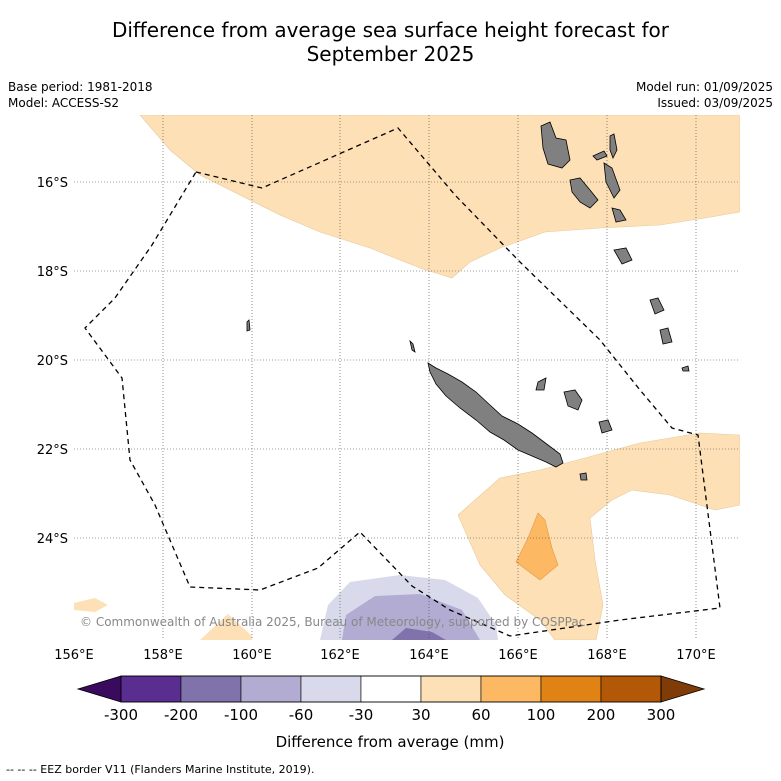  Describe the element at coordinates (74, 655) in the screenshot. I see `lon-label-156e: 156°E` at that location.